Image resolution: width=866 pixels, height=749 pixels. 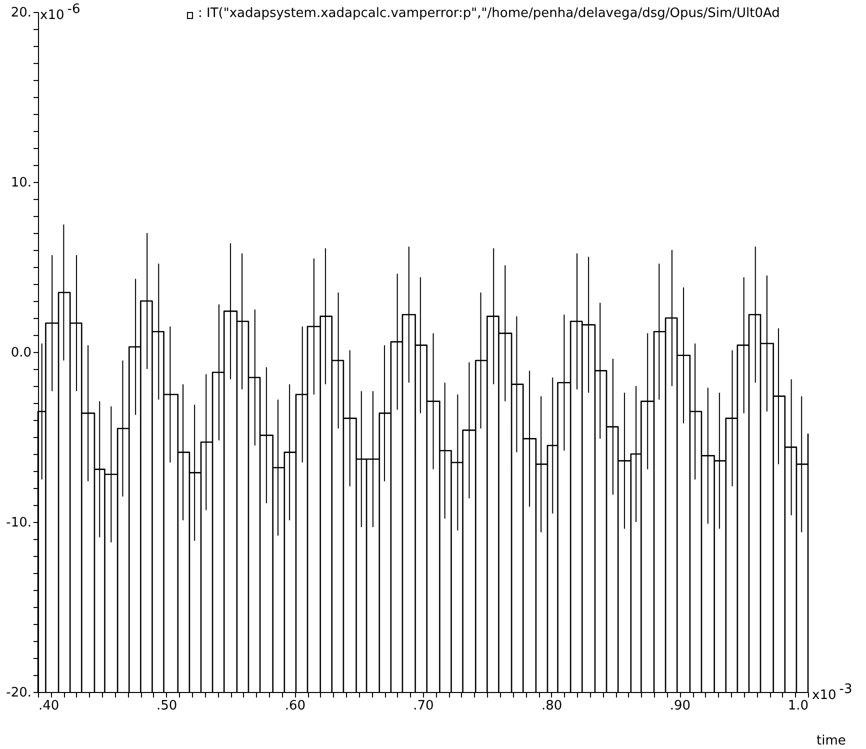 What do you see at coordinates (489, 13) in the screenshot?
I see `chart-title: : IT("xadapsystem.xadapcalc.vamperror:p","/home/penha/delavega/dsg/Opus/Sim/Ult0Ad` at bounding box center [489, 13].